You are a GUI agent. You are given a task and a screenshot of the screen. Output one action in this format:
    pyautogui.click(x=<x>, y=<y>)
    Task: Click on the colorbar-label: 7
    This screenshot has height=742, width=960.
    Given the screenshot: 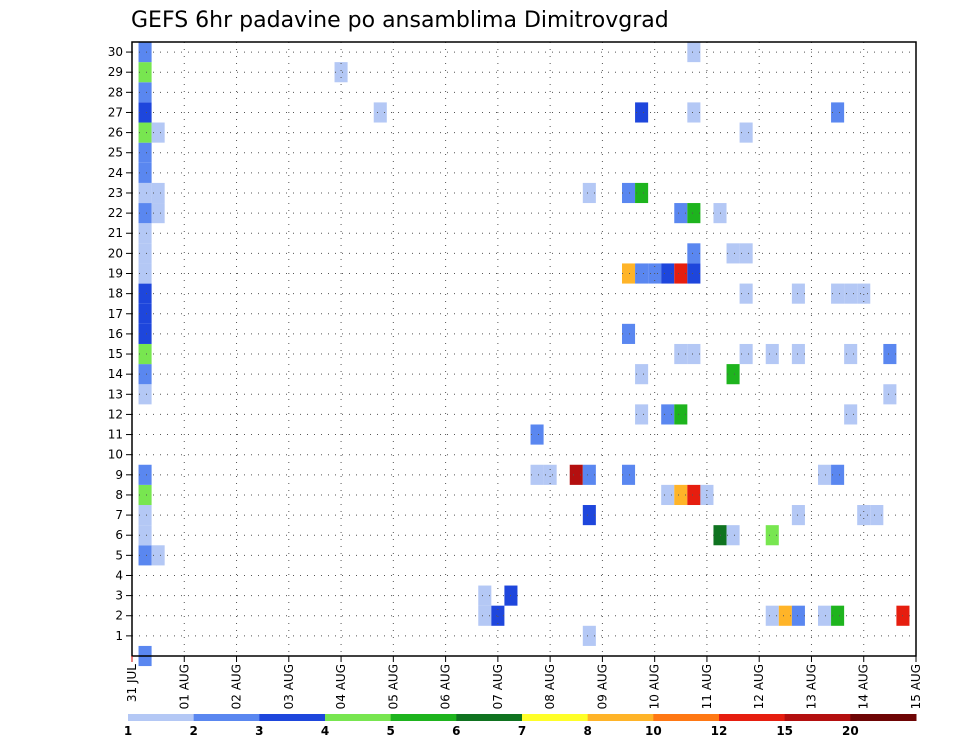 What is the action you would take?
    pyautogui.click(x=522, y=731)
    